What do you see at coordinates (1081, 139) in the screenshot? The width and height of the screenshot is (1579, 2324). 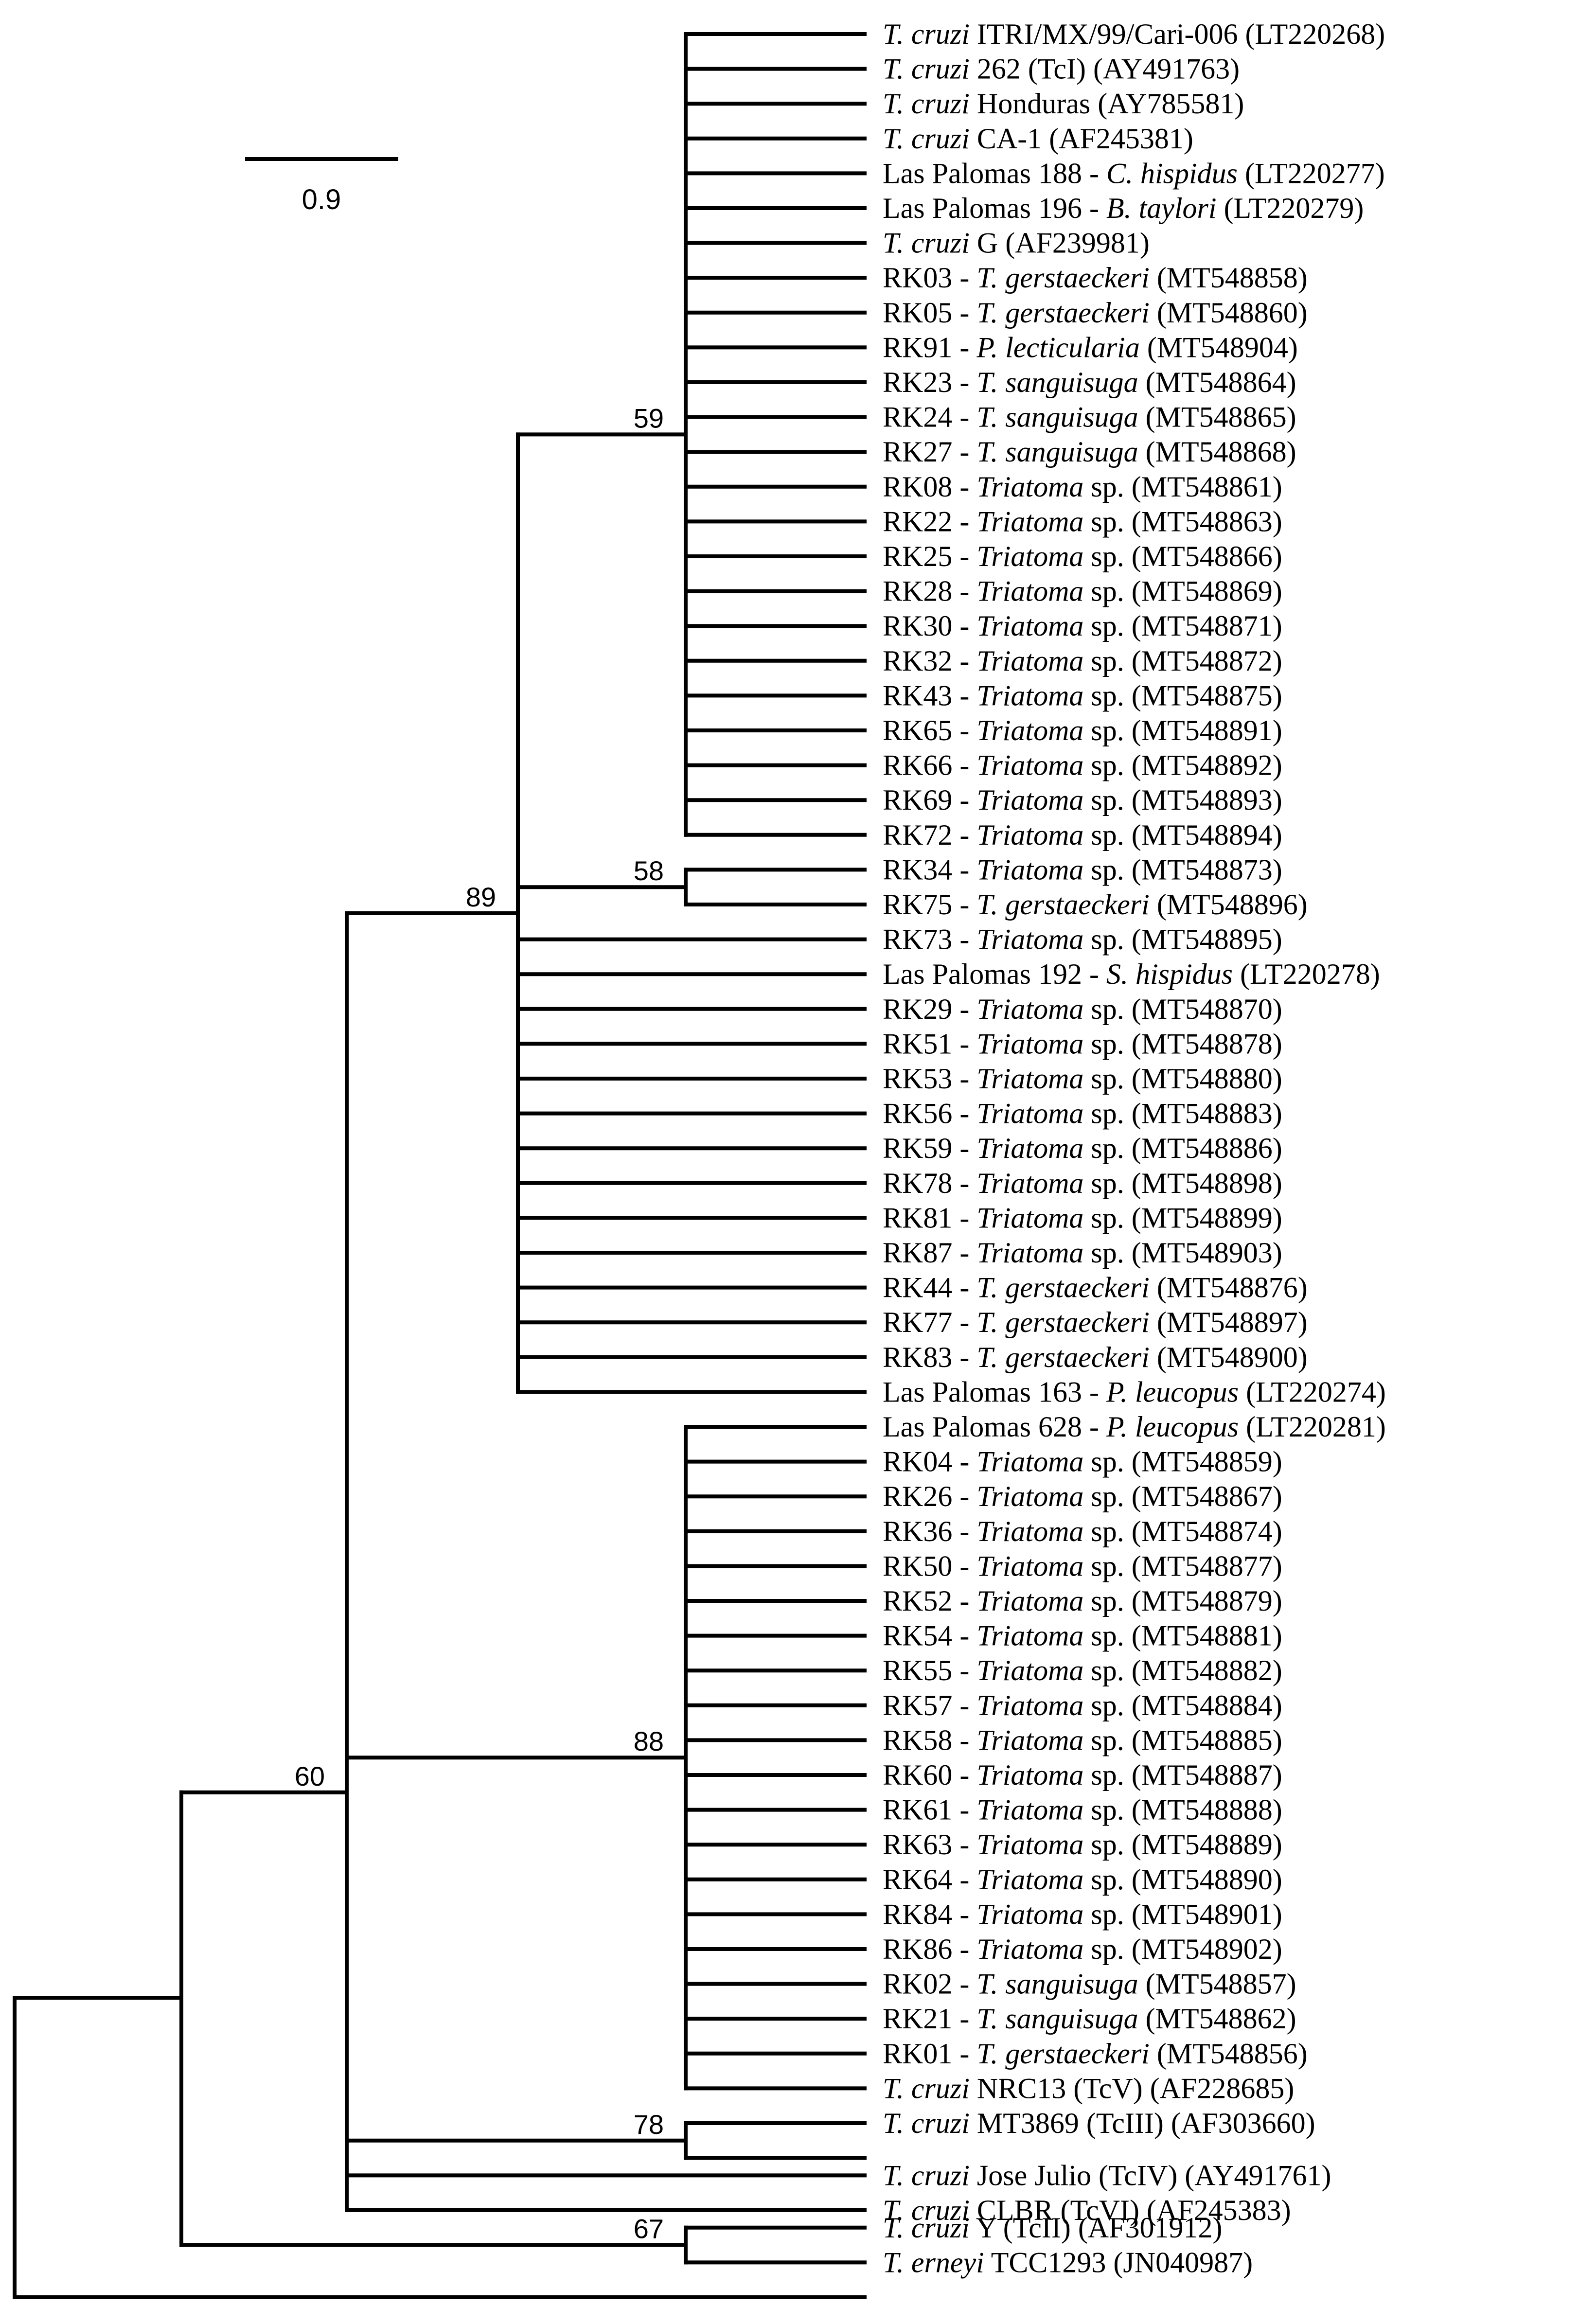 I see `leaf-label-segment: CA-1 (AF245381)` at bounding box center [1081, 139].